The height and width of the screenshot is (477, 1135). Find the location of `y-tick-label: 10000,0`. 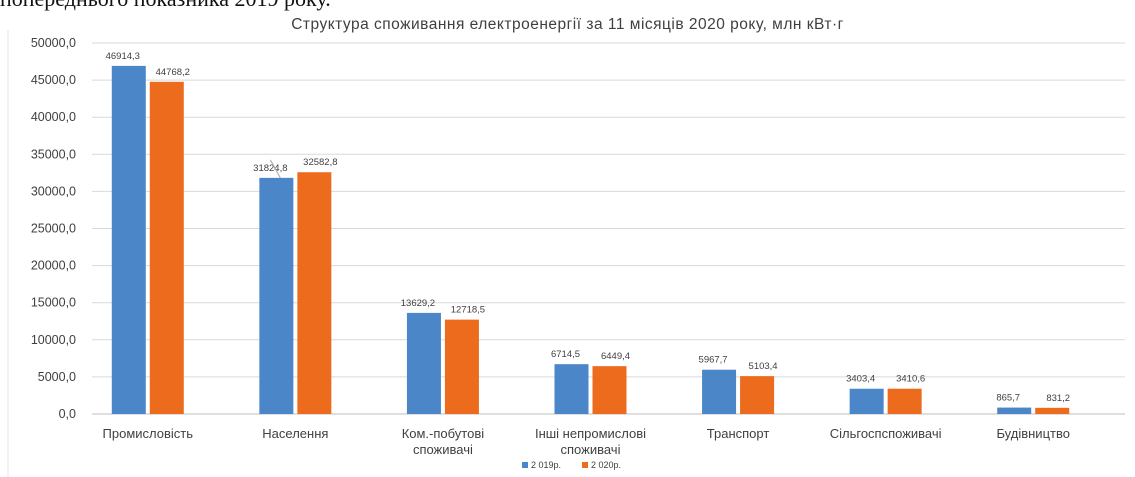

y-tick-label: 10000,0 is located at coordinates (53, 340).